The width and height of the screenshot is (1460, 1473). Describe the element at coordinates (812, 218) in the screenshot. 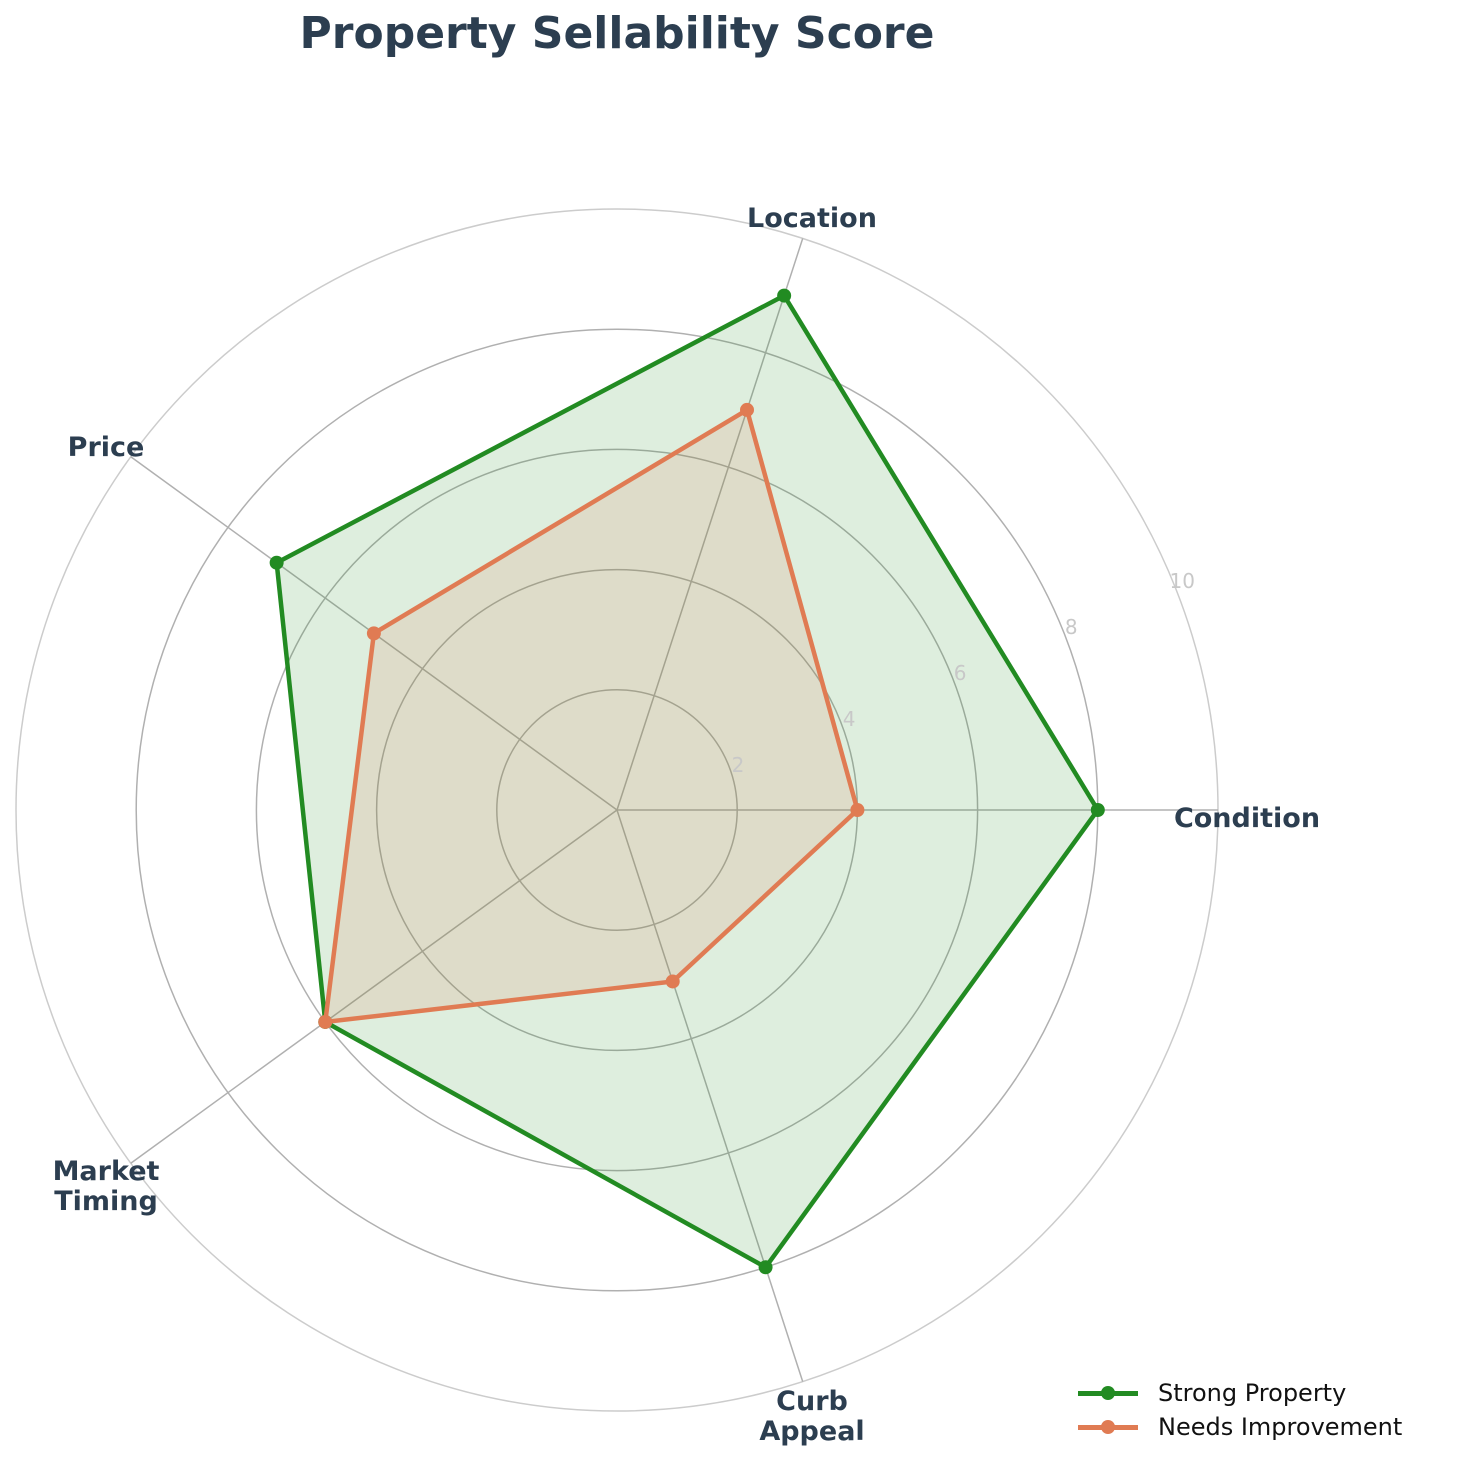

I see `axis-label-location: Location` at that location.